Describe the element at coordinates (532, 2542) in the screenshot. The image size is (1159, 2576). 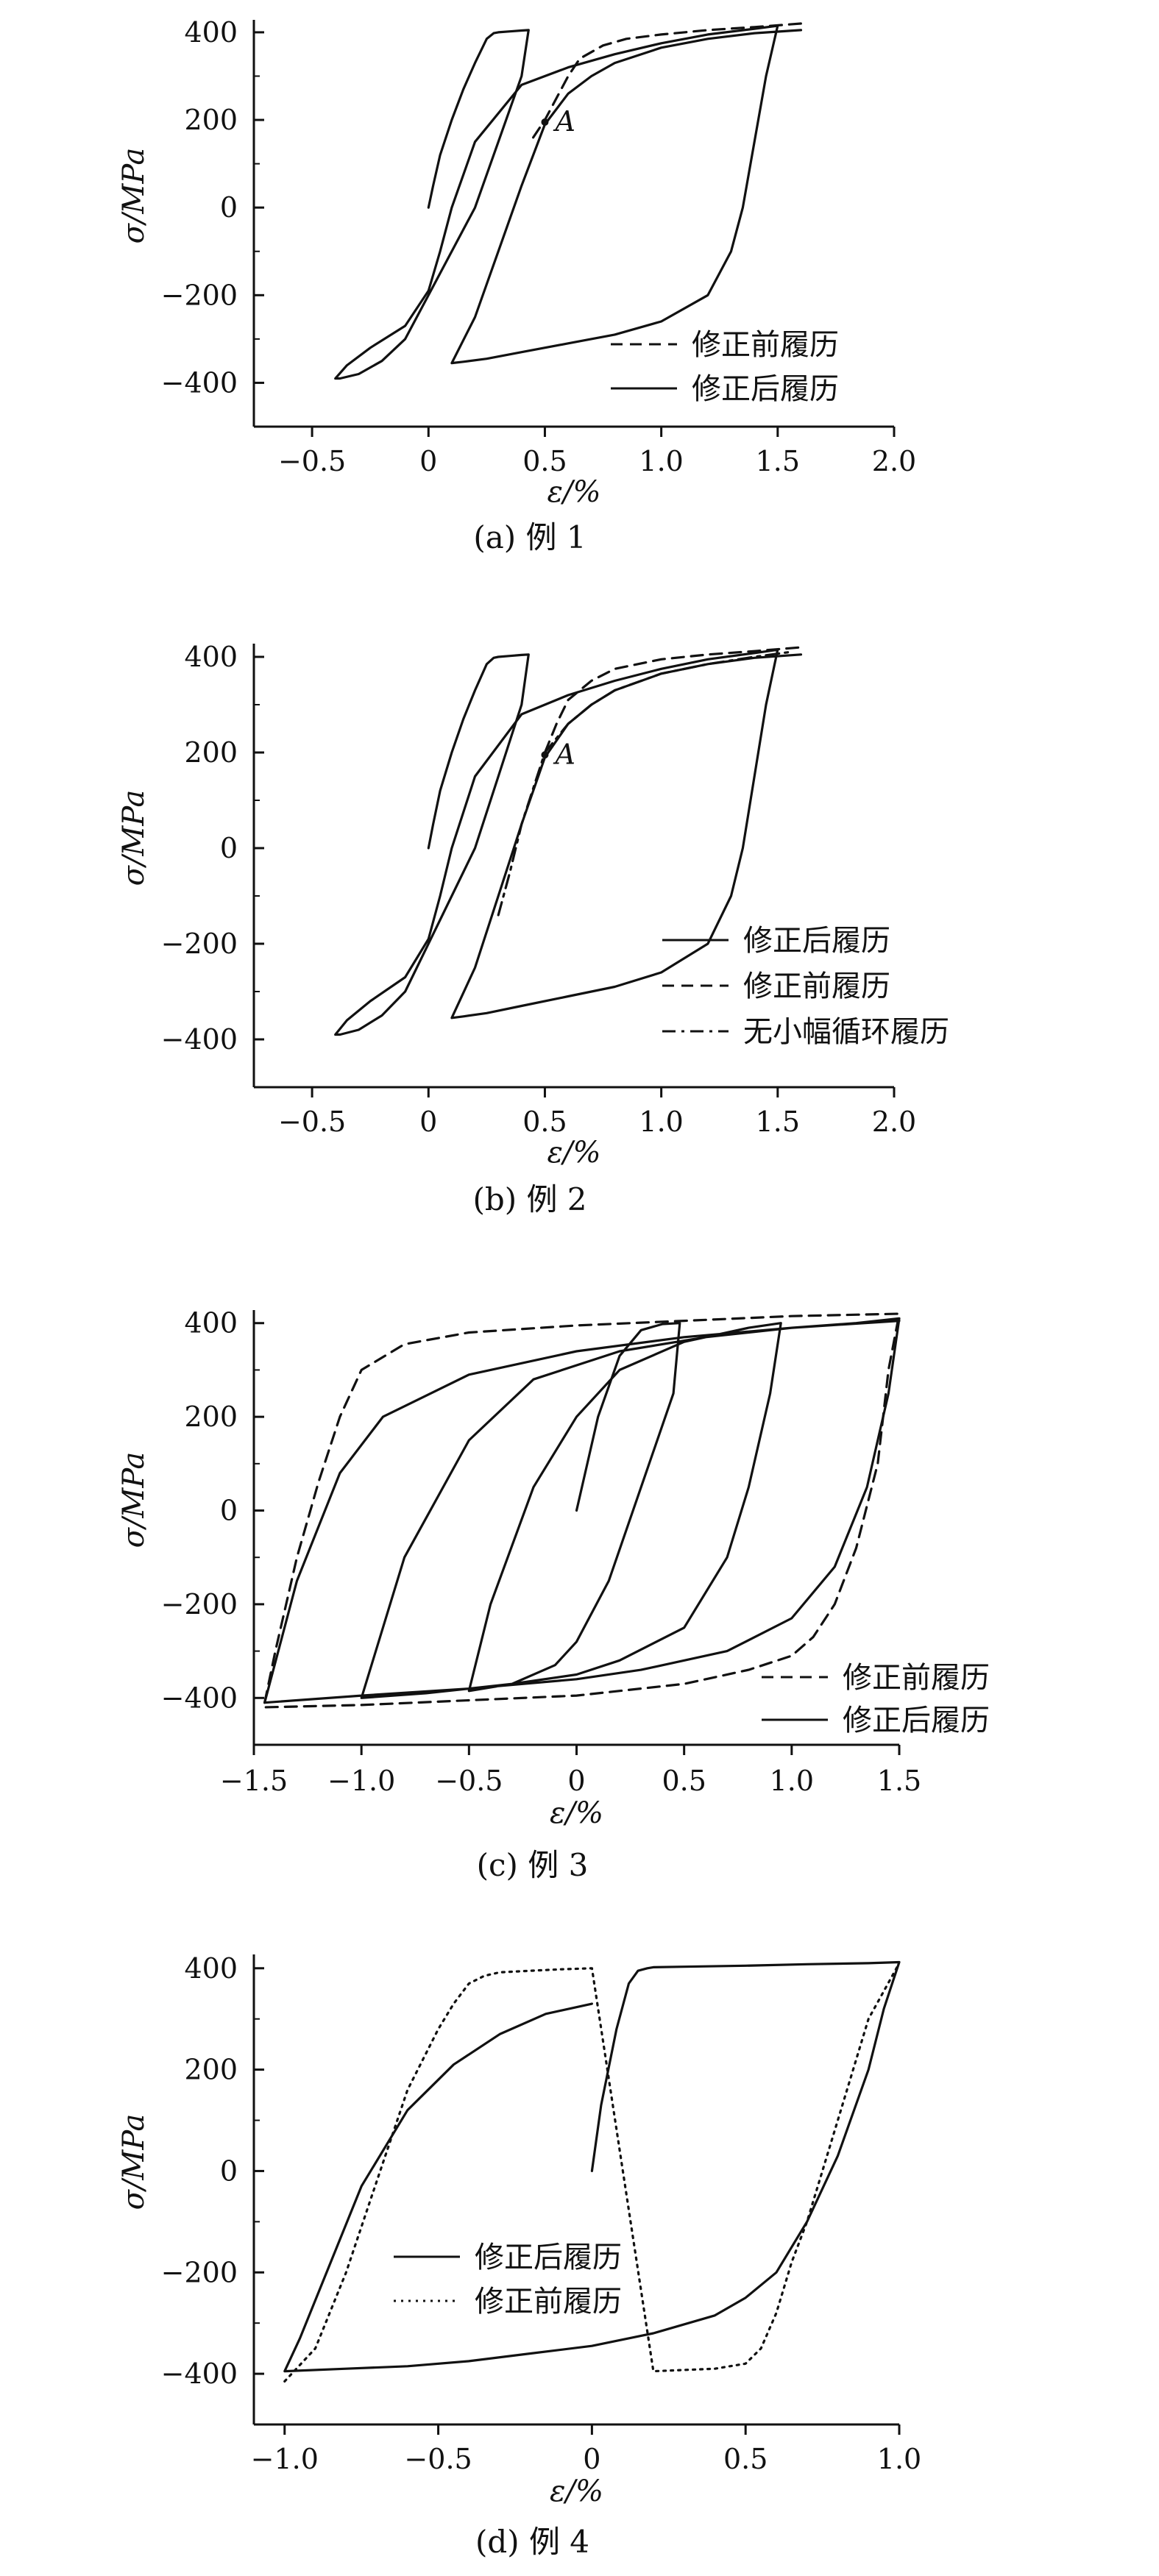
I see `panel-caption: (d) 例 4` at that location.